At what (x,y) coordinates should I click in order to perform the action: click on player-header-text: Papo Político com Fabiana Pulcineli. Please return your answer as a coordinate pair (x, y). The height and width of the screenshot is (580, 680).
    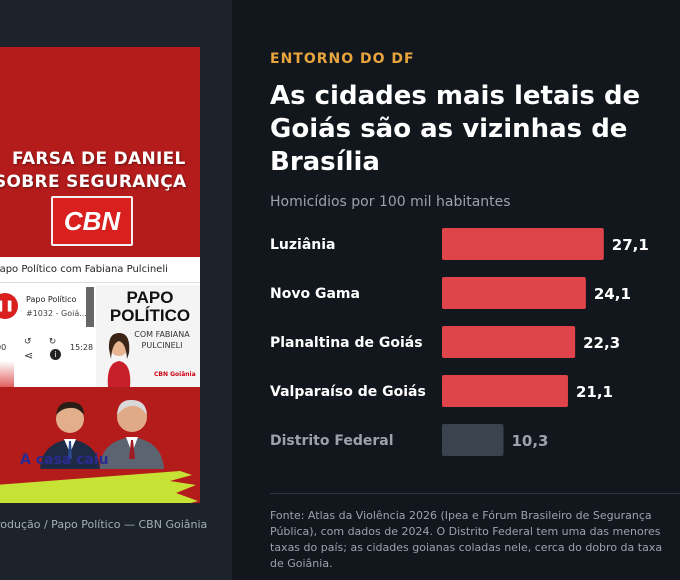
    Looking at the image, I should click on (84, 269).